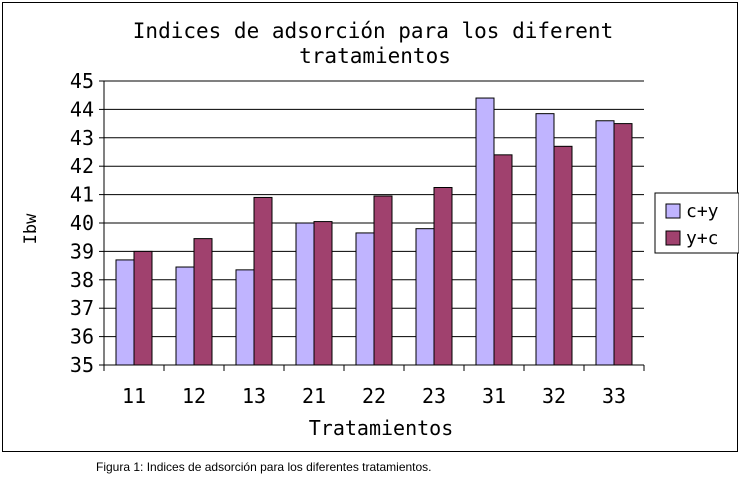  I want to click on x-tick-label: 13, so click(254, 396).